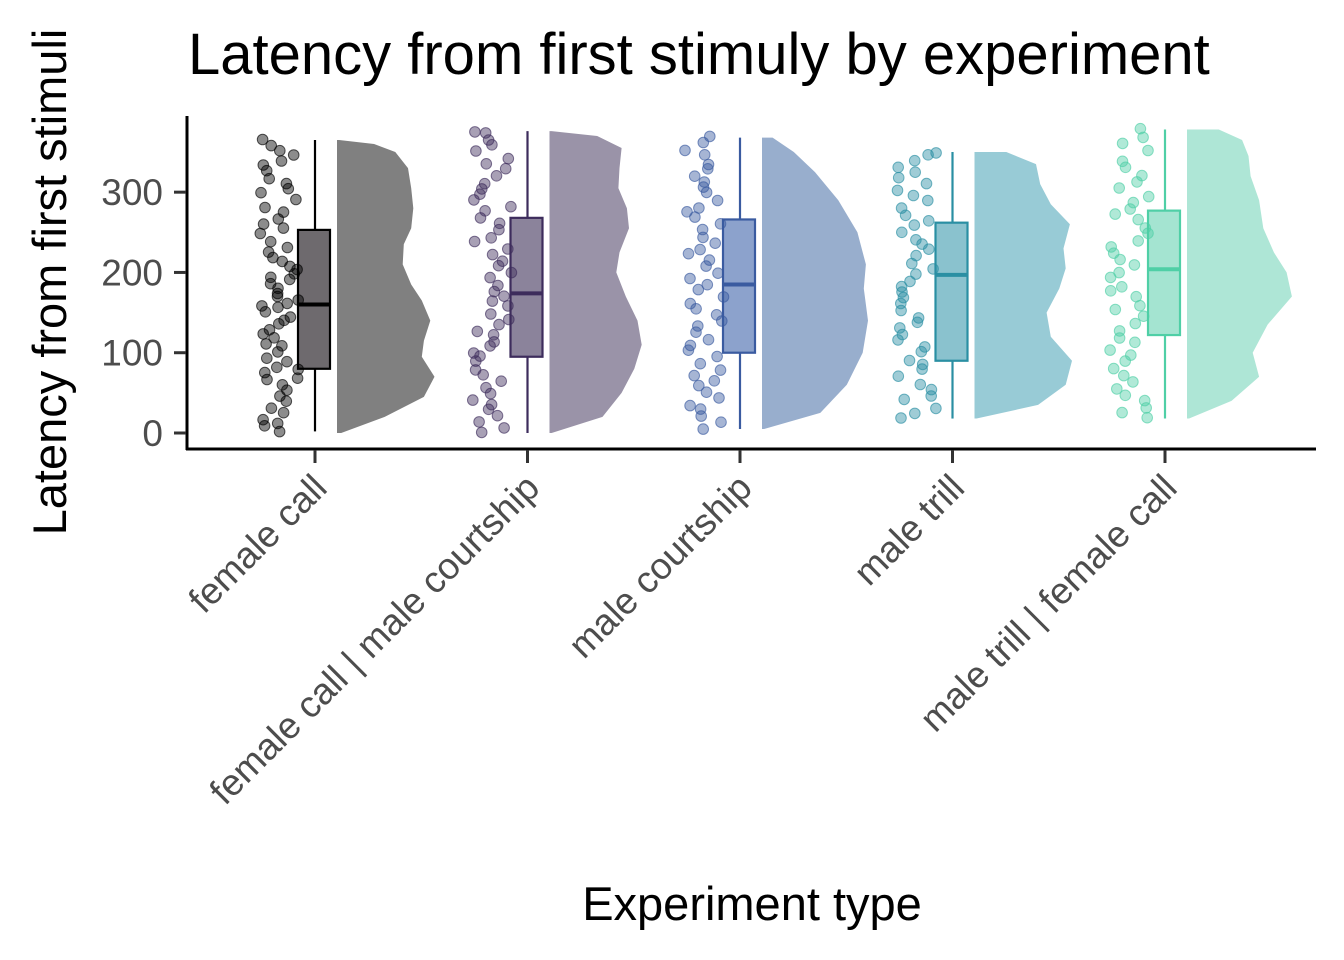 This screenshot has width=1344, height=960. What do you see at coordinates (132, 192) in the screenshot?
I see `y-tick-label: 300` at bounding box center [132, 192].